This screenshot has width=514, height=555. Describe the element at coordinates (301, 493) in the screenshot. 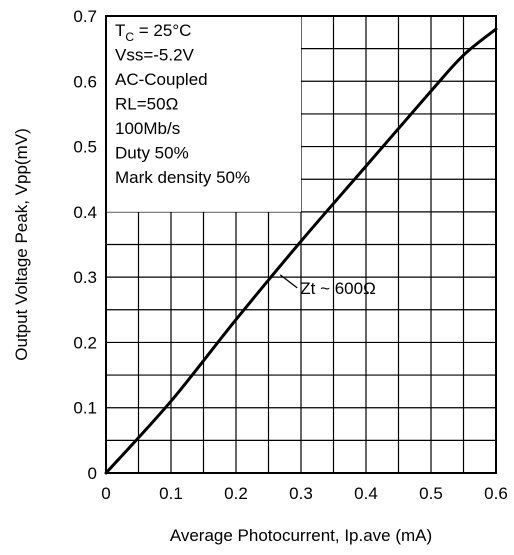

I see `x-tick-label: 0.3` at that location.